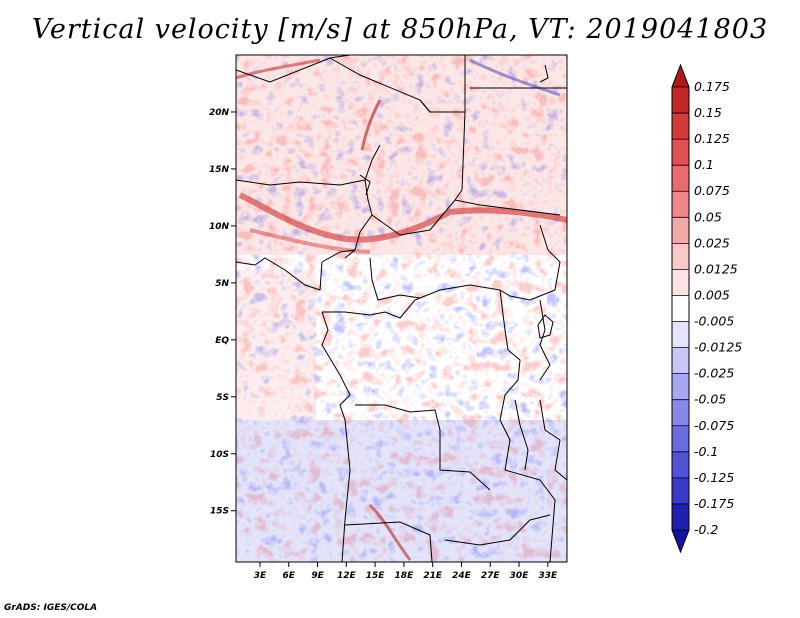  Describe the element at coordinates (435, 279) in the screenshot. I see `border-car-congo` at that location.